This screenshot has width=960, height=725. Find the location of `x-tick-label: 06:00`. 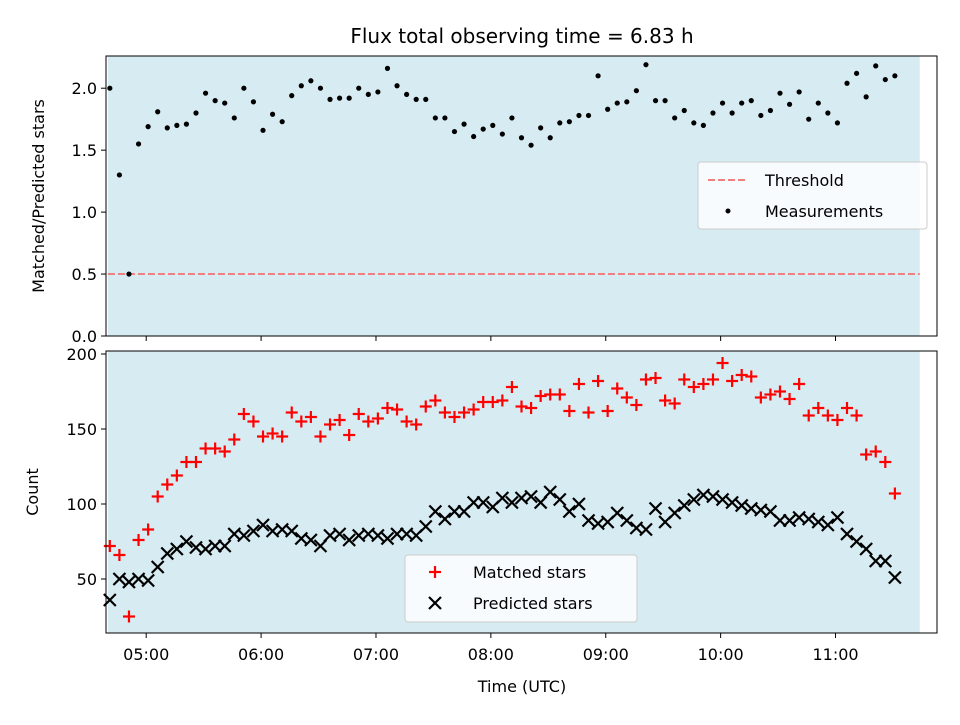

x-tick-label: 06:00 is located at coordinates (261, 654).